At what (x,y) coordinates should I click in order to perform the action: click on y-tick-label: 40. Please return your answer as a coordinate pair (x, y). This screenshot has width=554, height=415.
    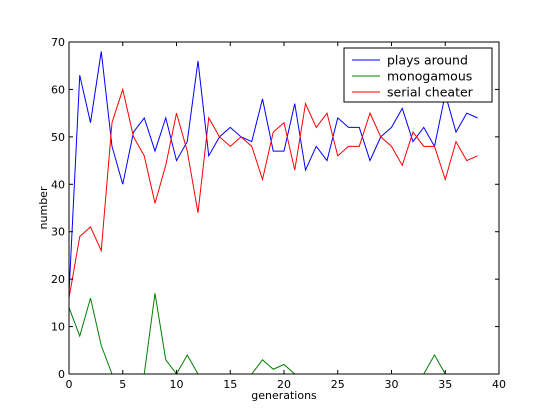
    Looking at the image, I should click on (58, 184).